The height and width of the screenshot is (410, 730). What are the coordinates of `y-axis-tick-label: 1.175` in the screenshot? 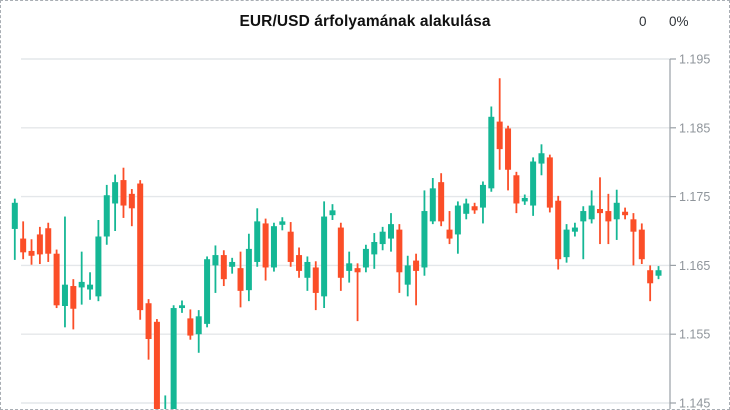 It's located at (694, 197).